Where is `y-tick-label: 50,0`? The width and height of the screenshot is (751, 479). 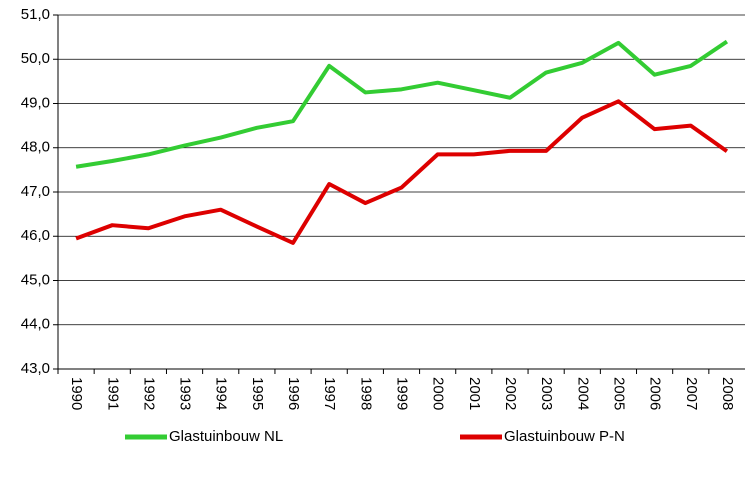
y-tick-label: 50,0 is located at coordinates (35, 58).